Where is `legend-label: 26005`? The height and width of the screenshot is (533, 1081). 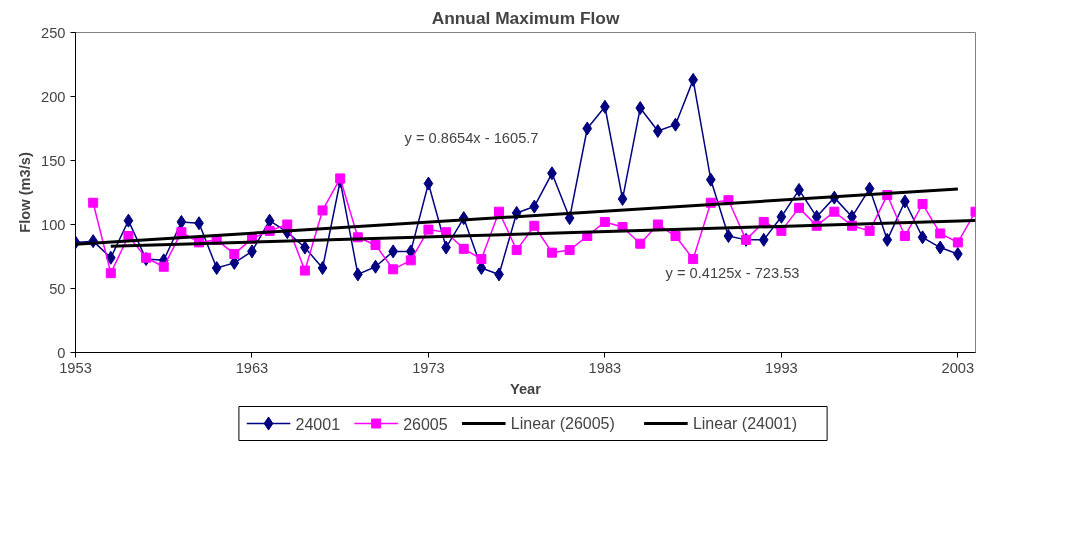
legend-label: 26005 is located at coordinates (425, 424).